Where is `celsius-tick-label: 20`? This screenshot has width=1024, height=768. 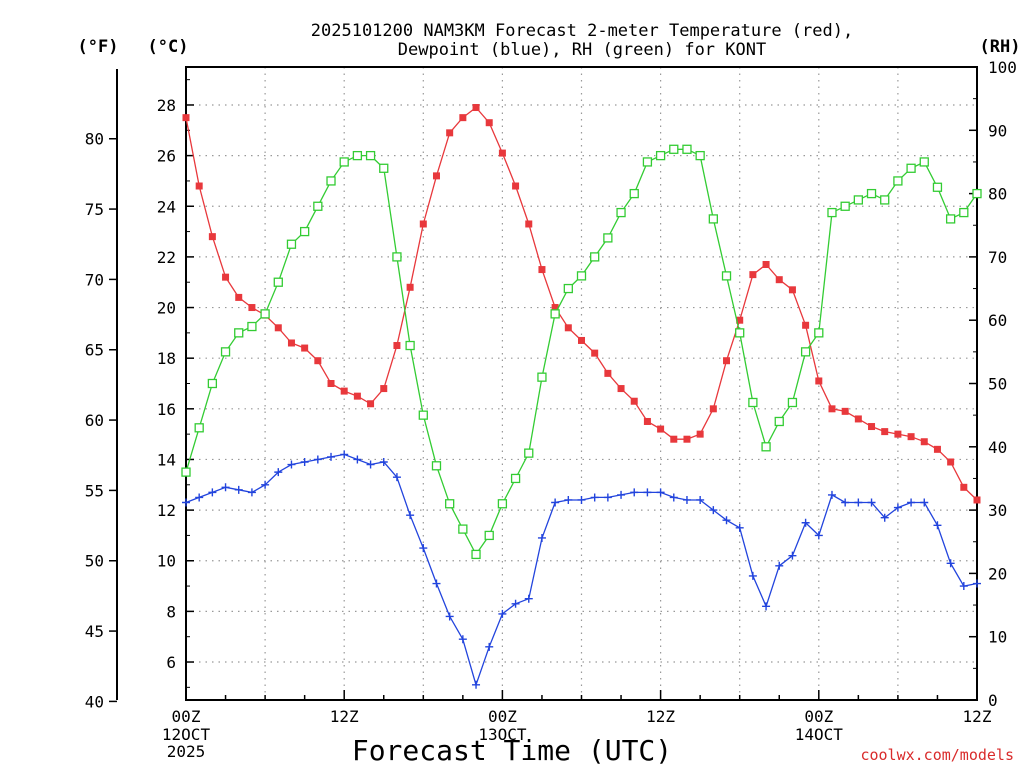 celsius-tick-label: 20 is located at coordinates (166, 308).